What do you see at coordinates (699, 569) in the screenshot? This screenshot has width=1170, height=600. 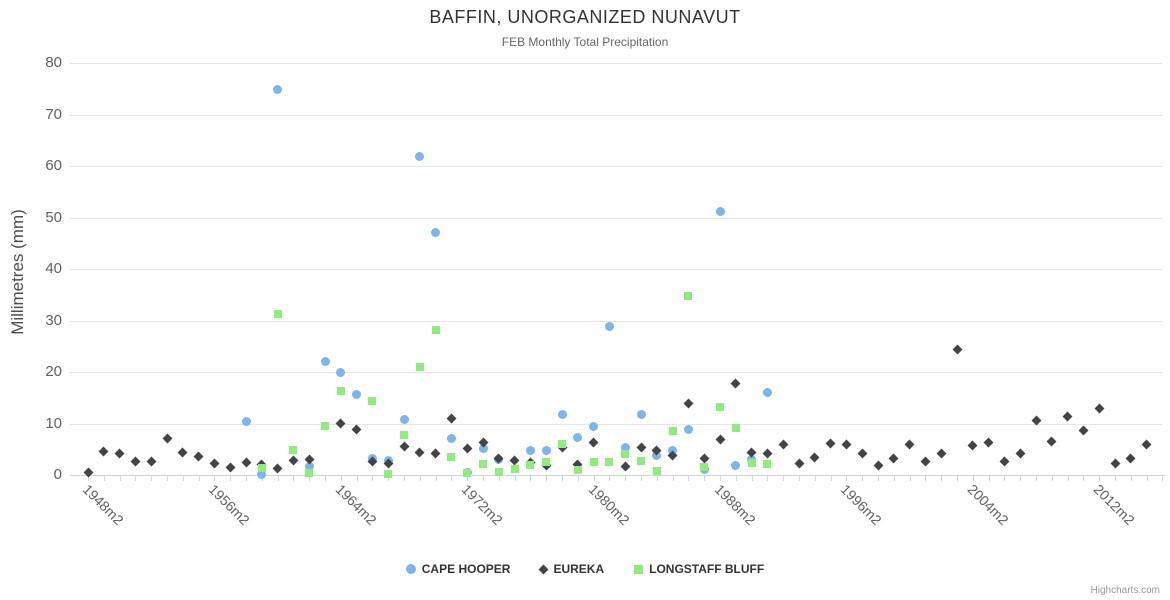 I see `legend-item-longstaff-bluff: LONGSTAFF BLUFF` at bounding box center [699, 569].